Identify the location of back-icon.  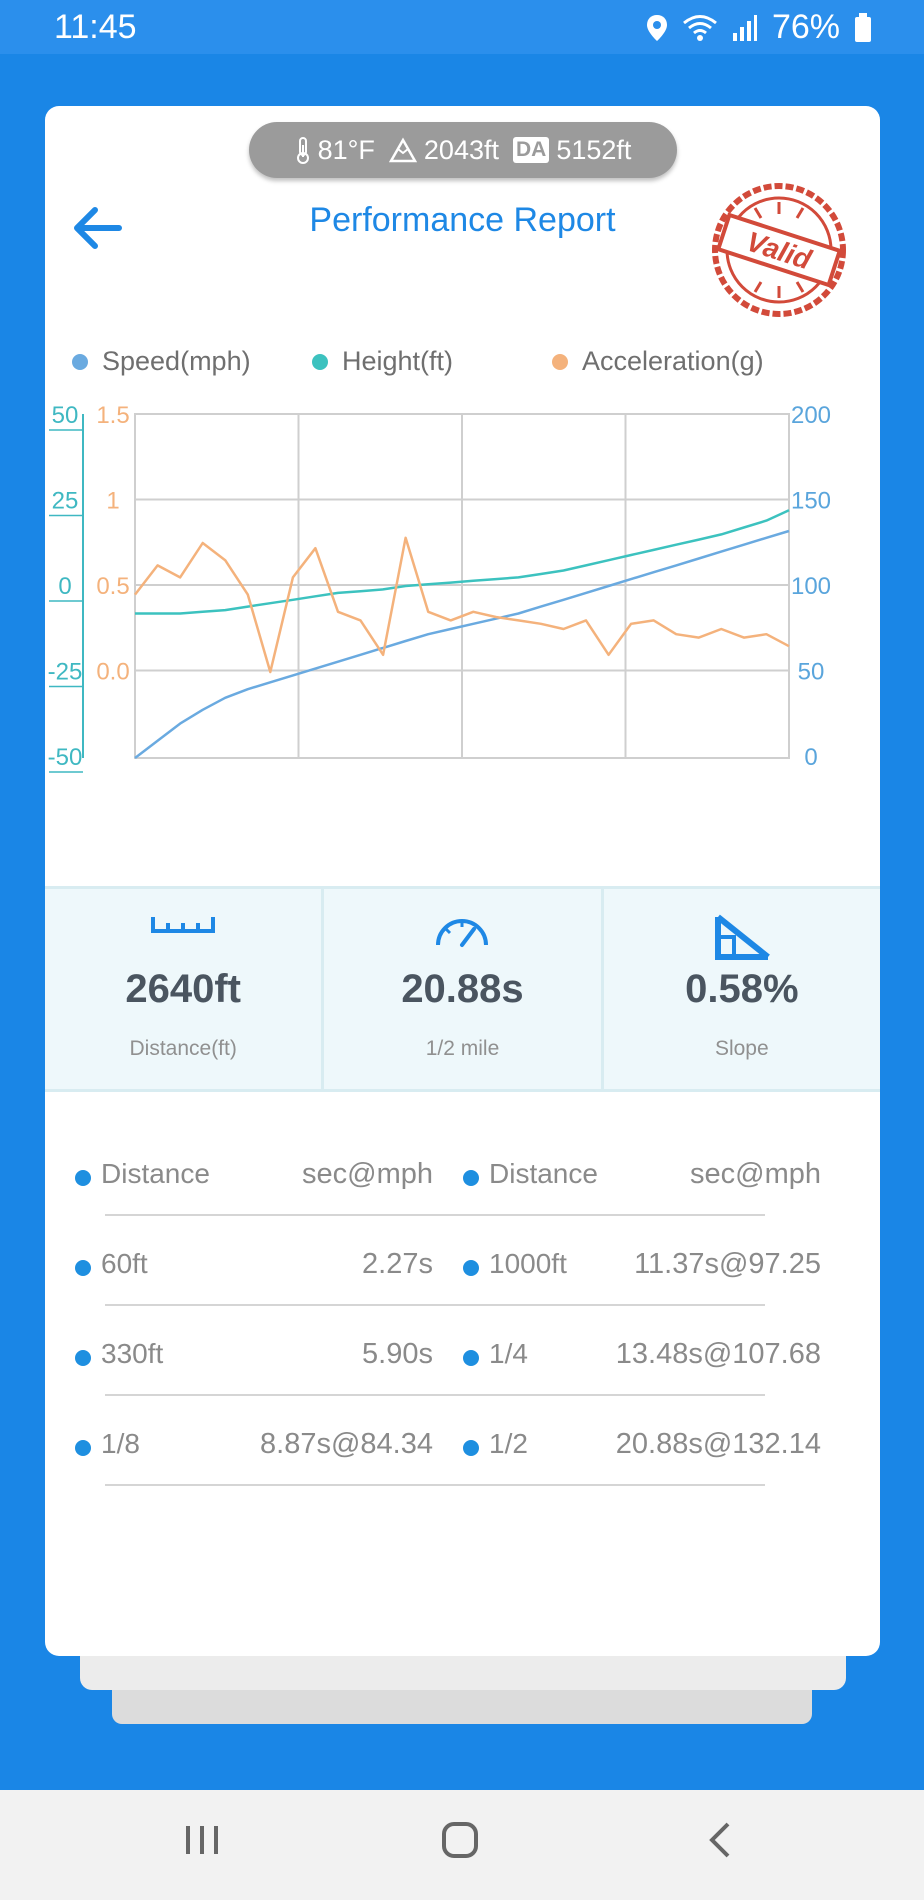
(720, 1840).